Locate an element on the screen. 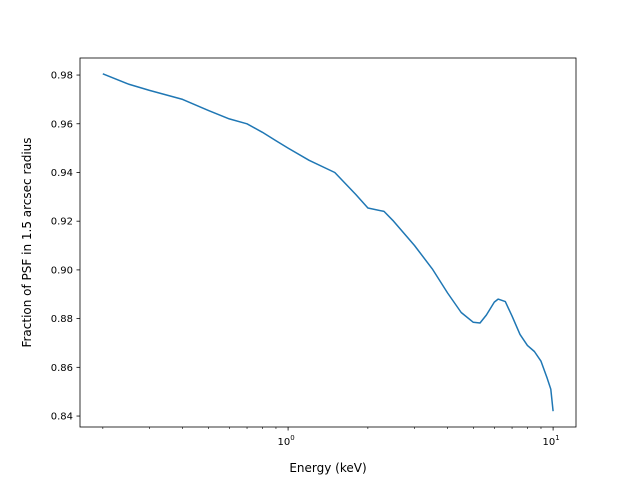  y-tick-label: 0.92 is located at coordinates (62, 222).